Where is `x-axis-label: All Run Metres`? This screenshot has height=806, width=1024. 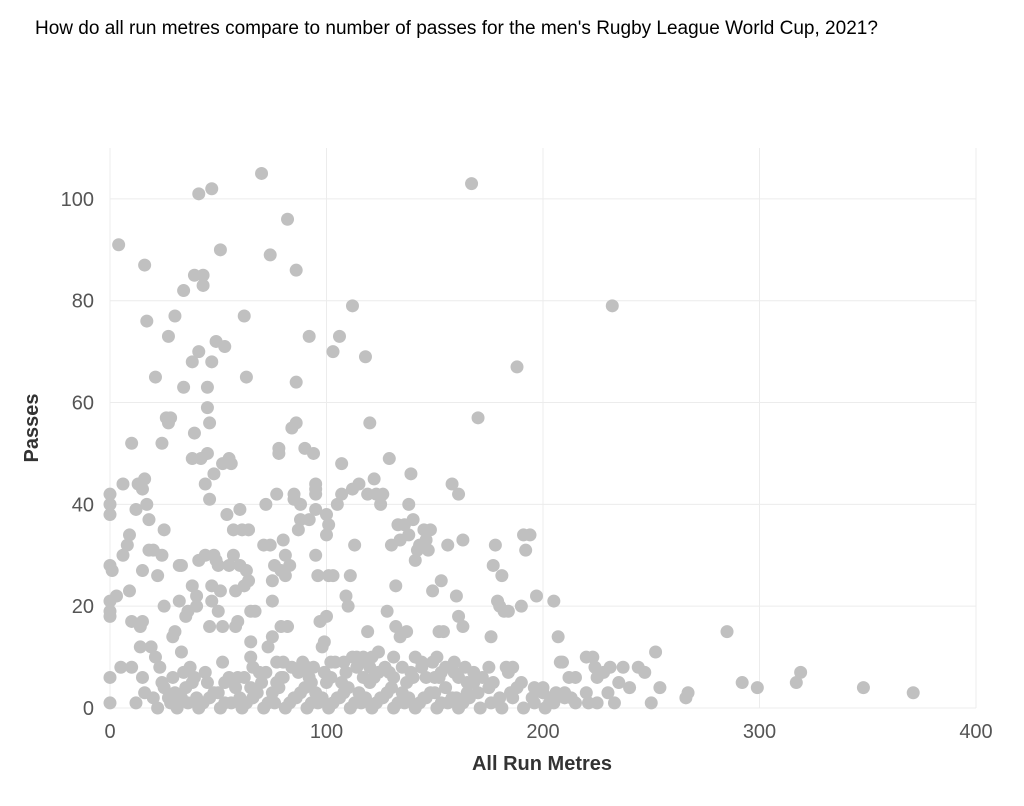 x-axis-label: All Run Metres is located at coordinates (542, 764).